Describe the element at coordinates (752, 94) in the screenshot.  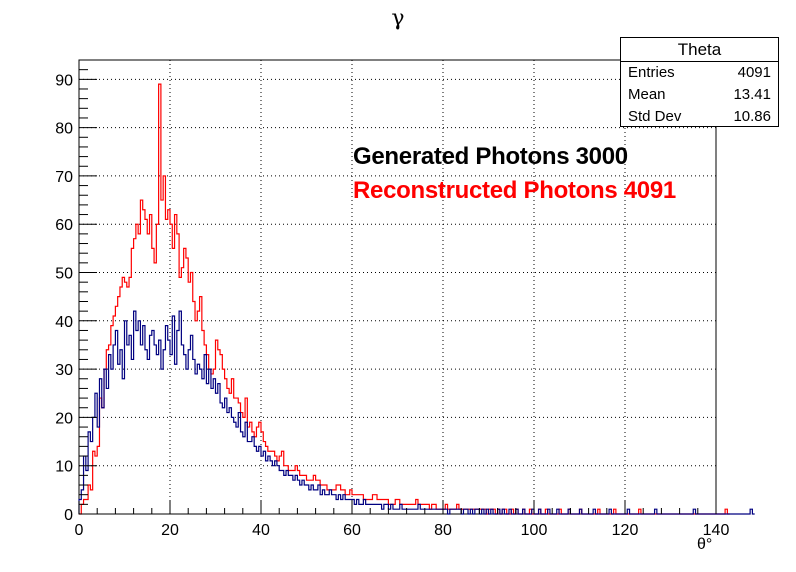
I see `stats-value: 13.41` at that location.